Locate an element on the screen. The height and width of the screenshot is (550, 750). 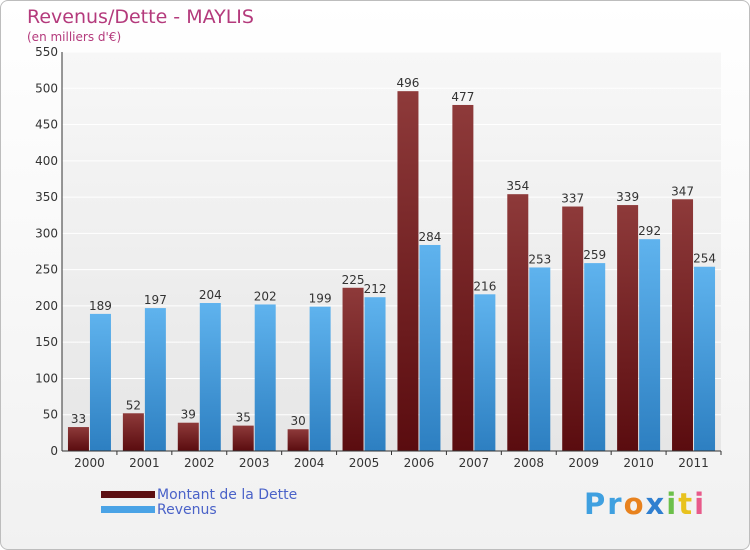
x-tick-label: 2003 is located at coordinates (254, 463).